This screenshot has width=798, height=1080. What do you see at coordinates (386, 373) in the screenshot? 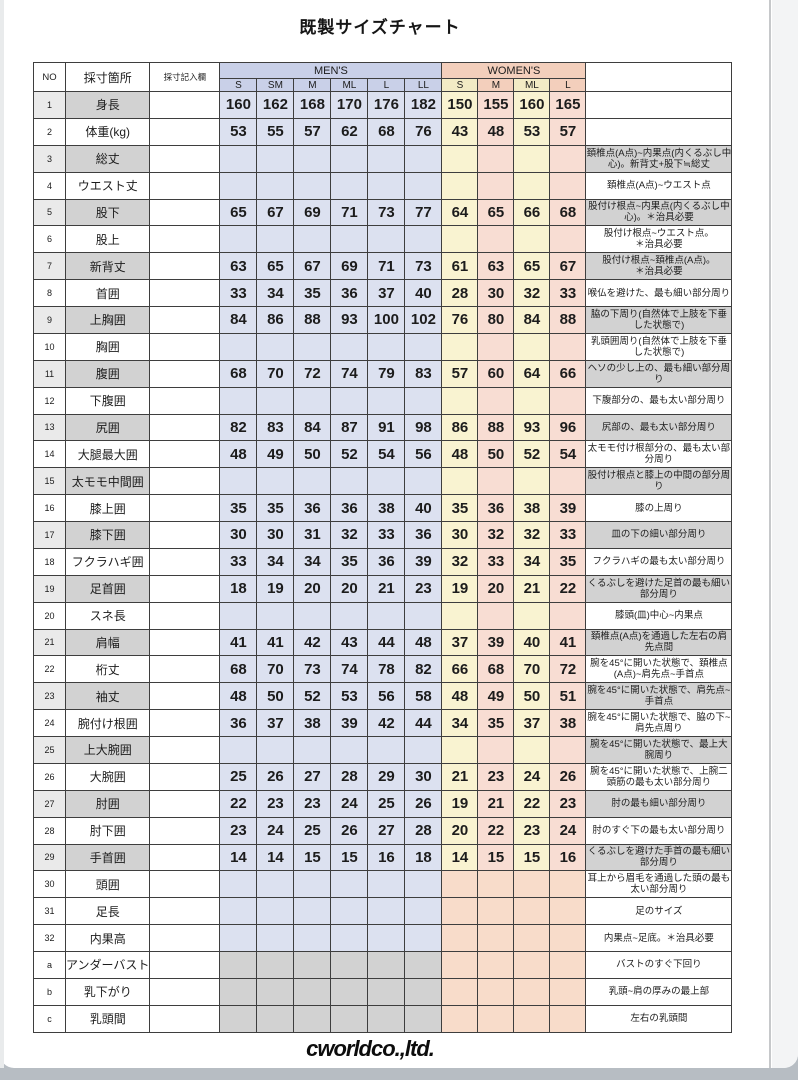
I see `mens-value: 79` at bounding box center [386, 373].